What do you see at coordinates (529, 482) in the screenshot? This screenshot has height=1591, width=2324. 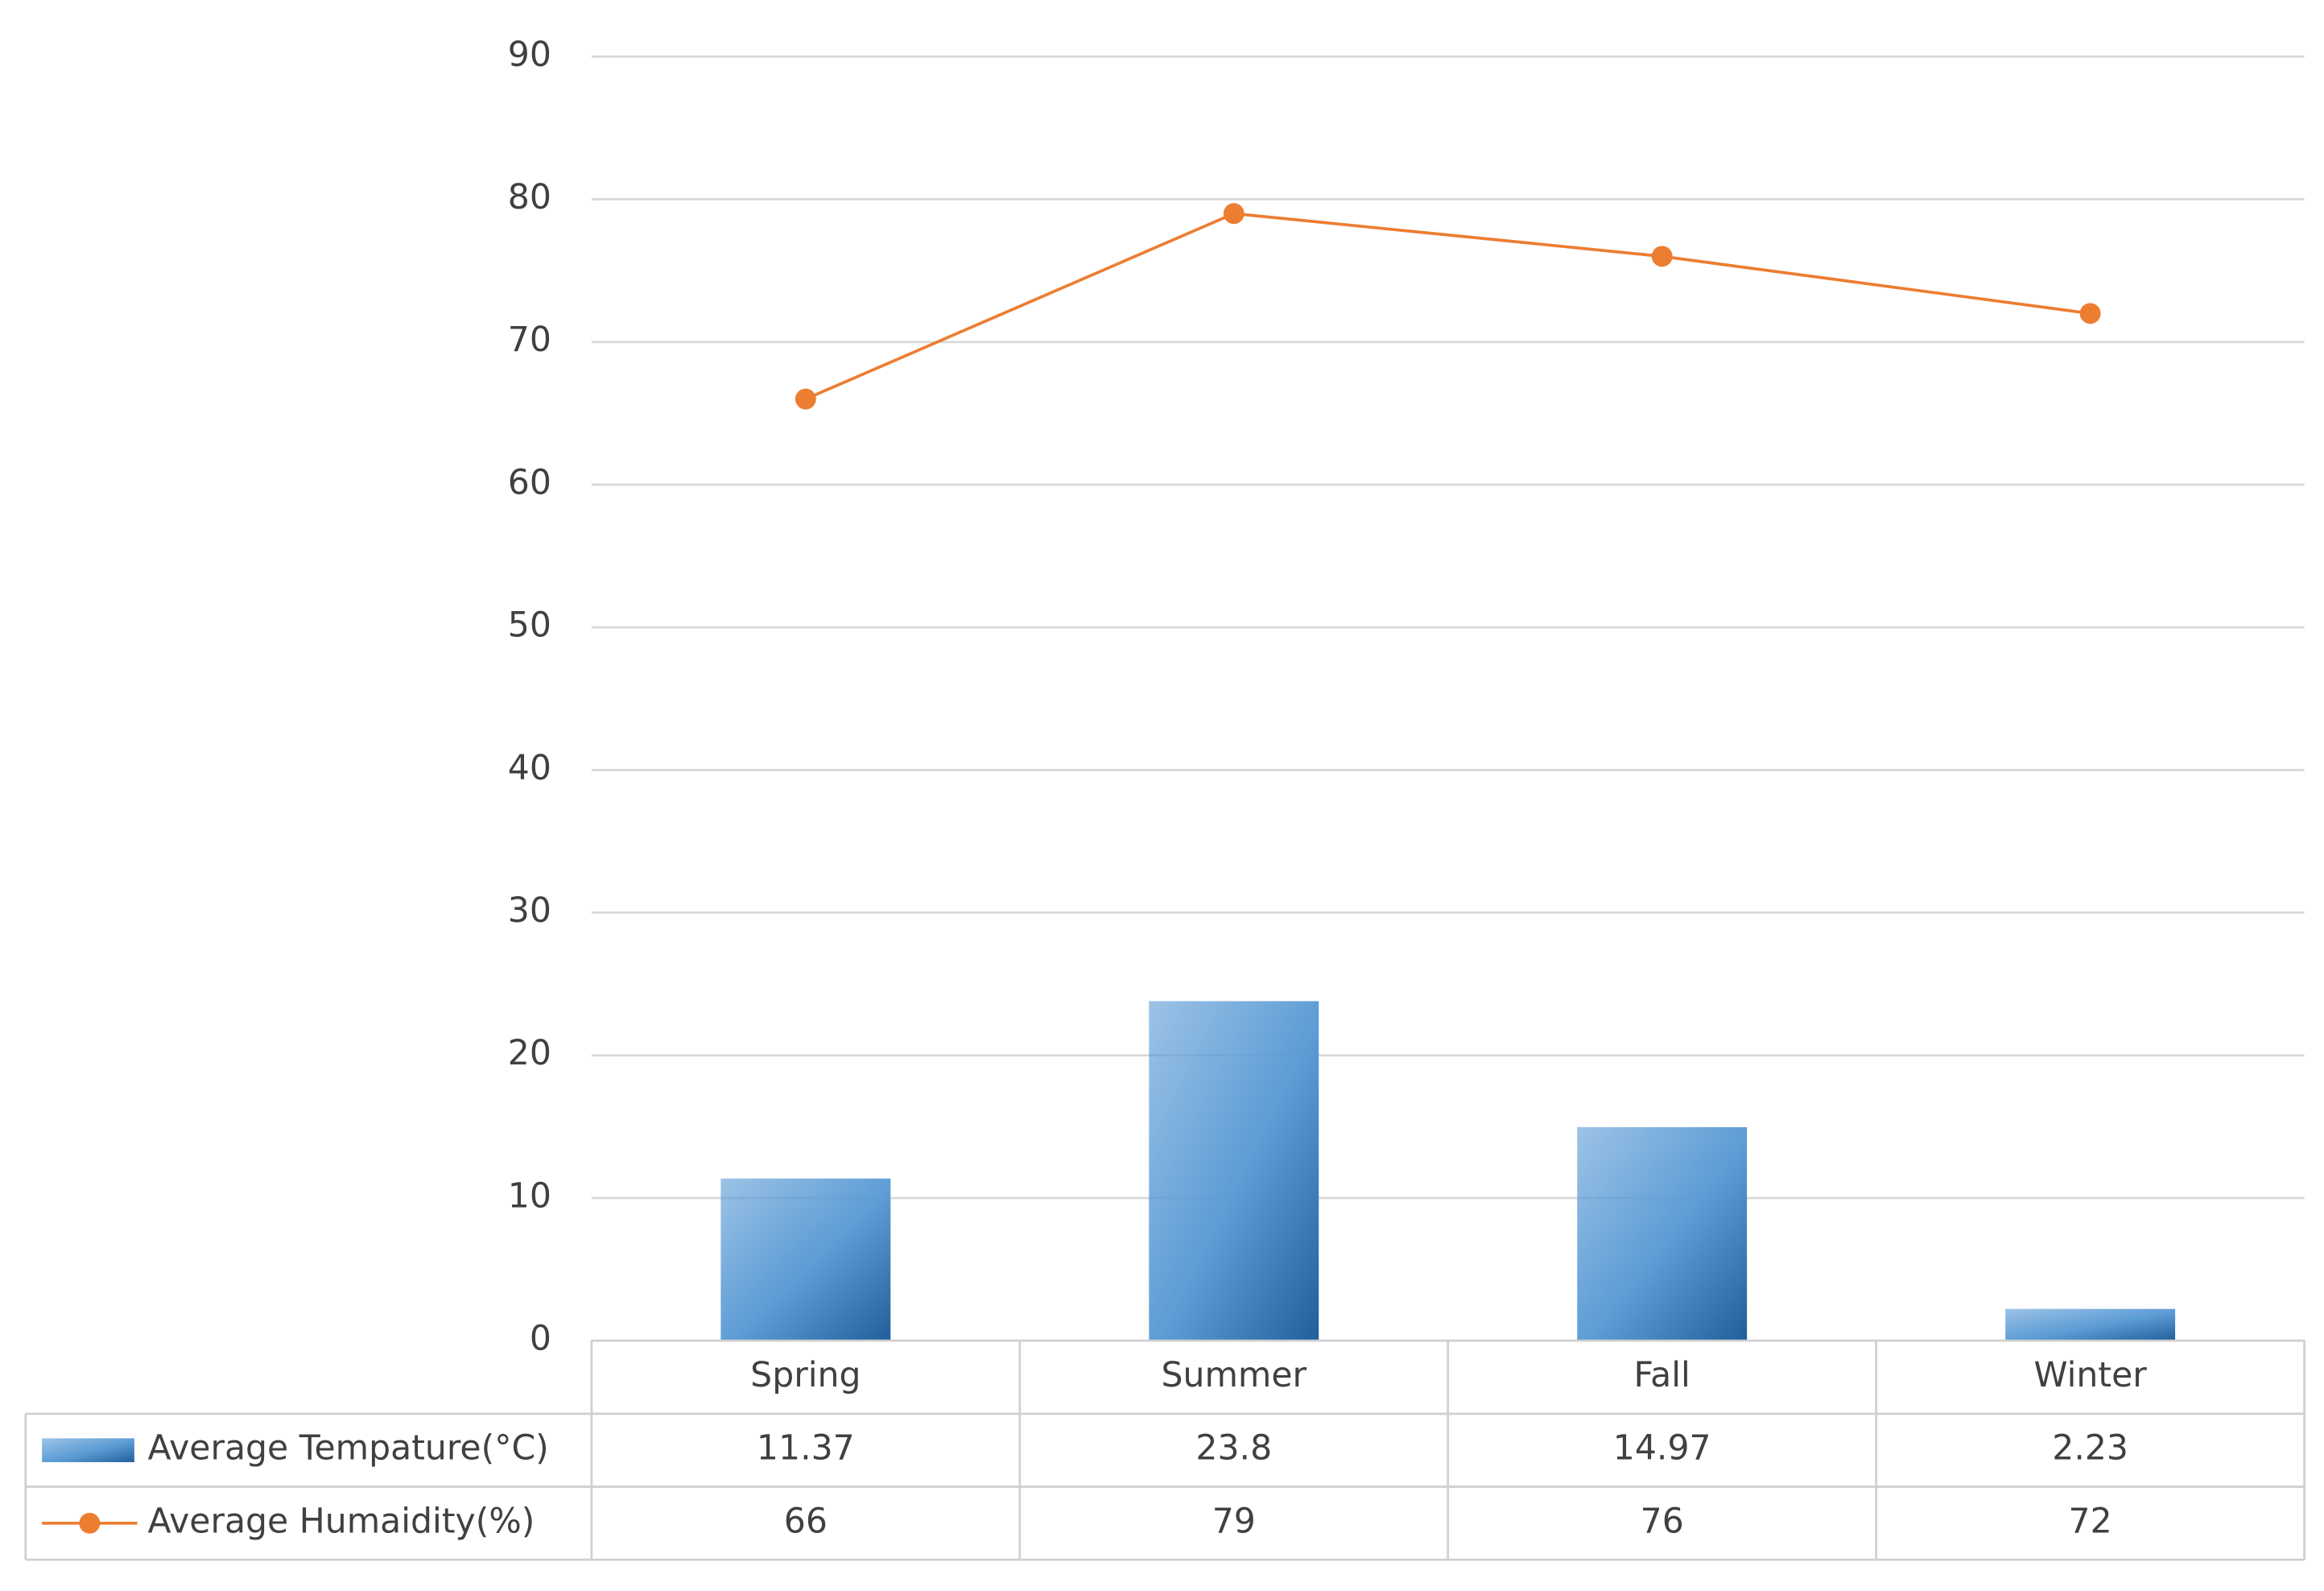 I see `y-tick-label: 60` at bounding box center [529, 482].